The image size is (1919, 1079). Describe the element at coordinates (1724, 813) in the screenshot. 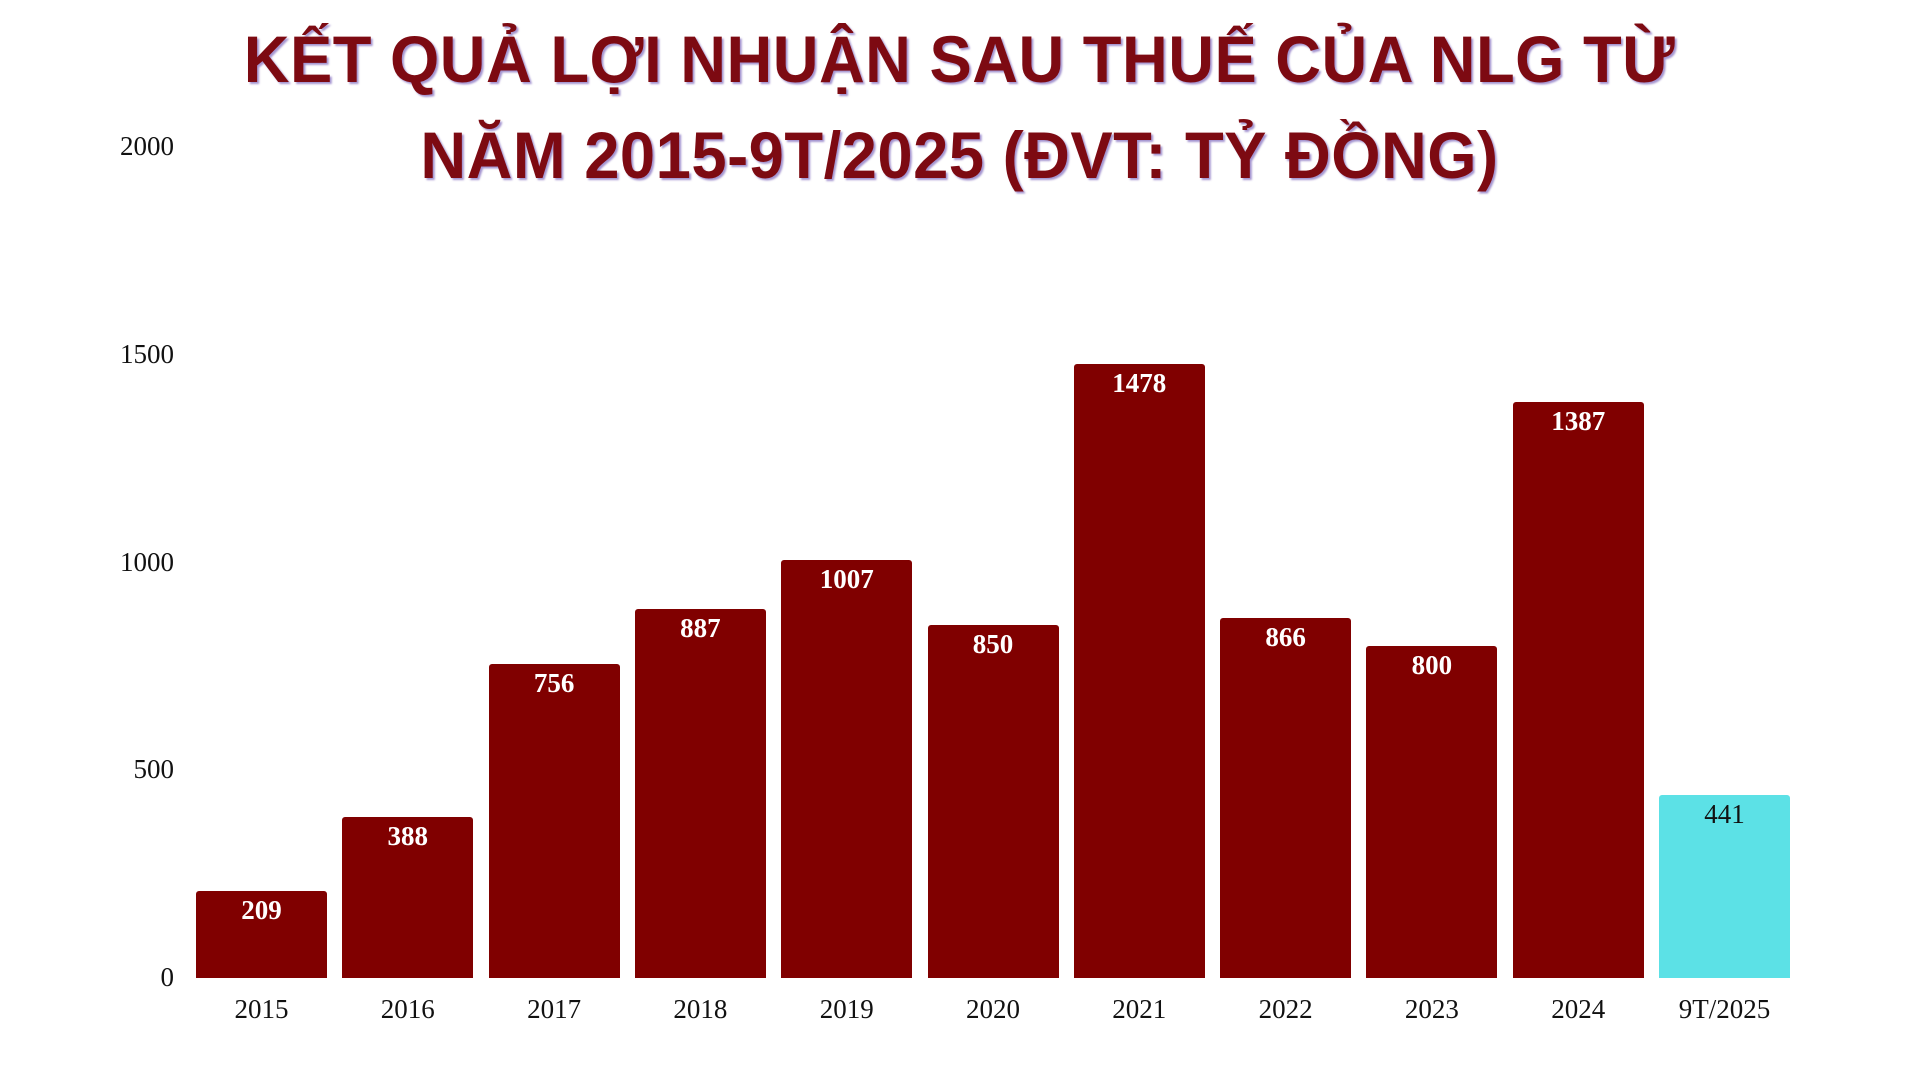

I see `bar-value-label: 441` at that location.